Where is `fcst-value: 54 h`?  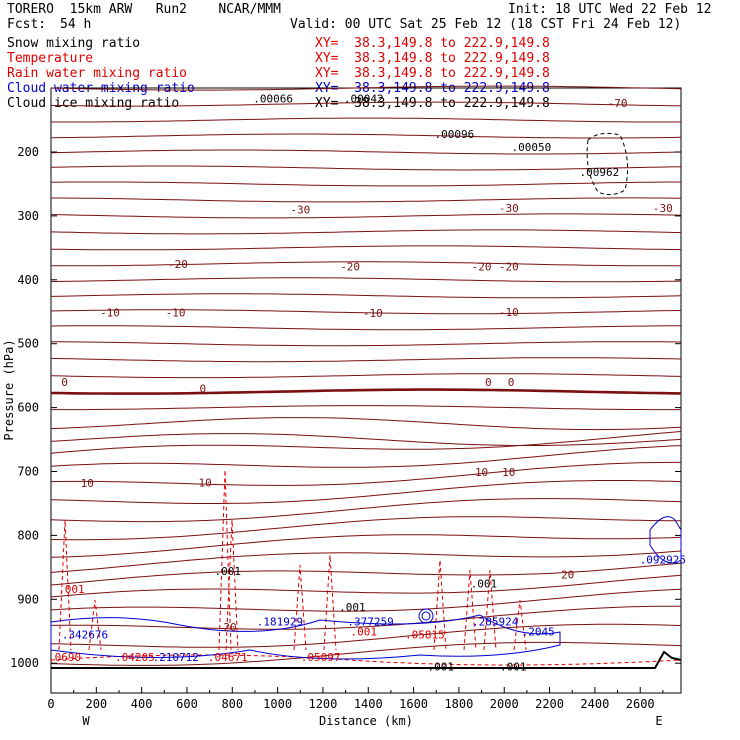 fcst-value: 54 h is located at coordinates (76, 24).